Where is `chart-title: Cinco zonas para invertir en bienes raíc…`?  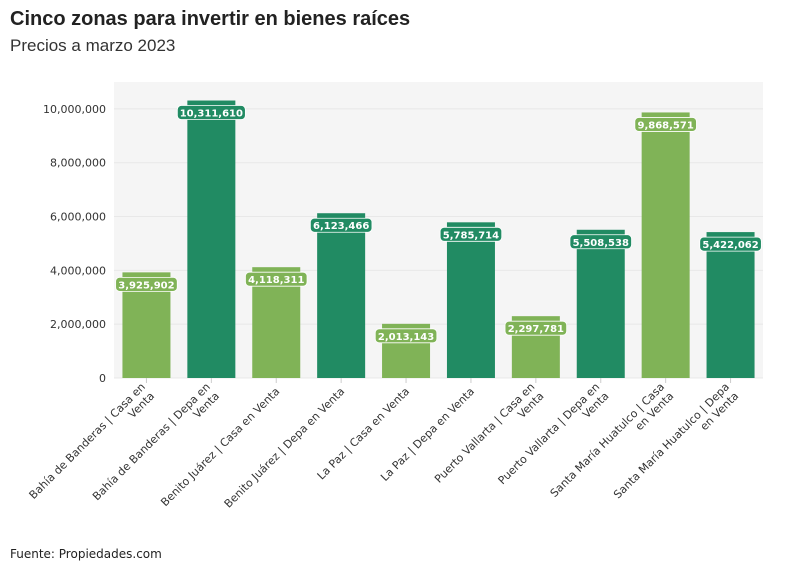 chart-title: Cinco zonas para invertir en bienes raíc… is located at coordinates (210, 19).